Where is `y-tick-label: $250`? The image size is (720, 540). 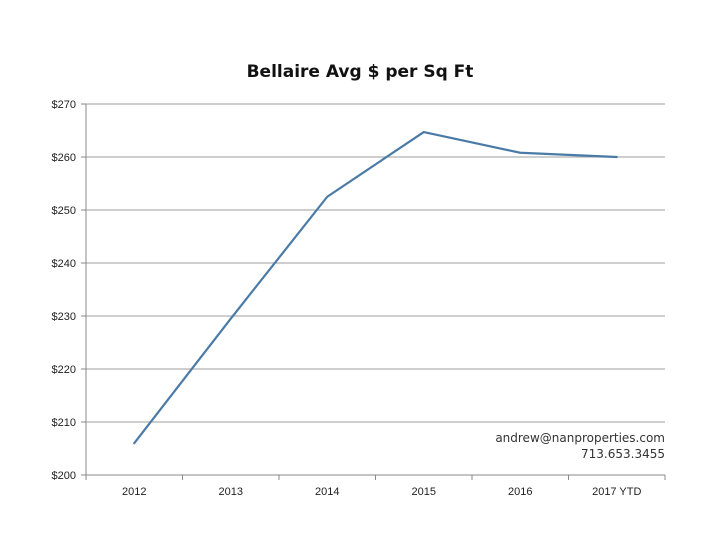
y-tick-label: $250 is located at coordinates (64, 211).